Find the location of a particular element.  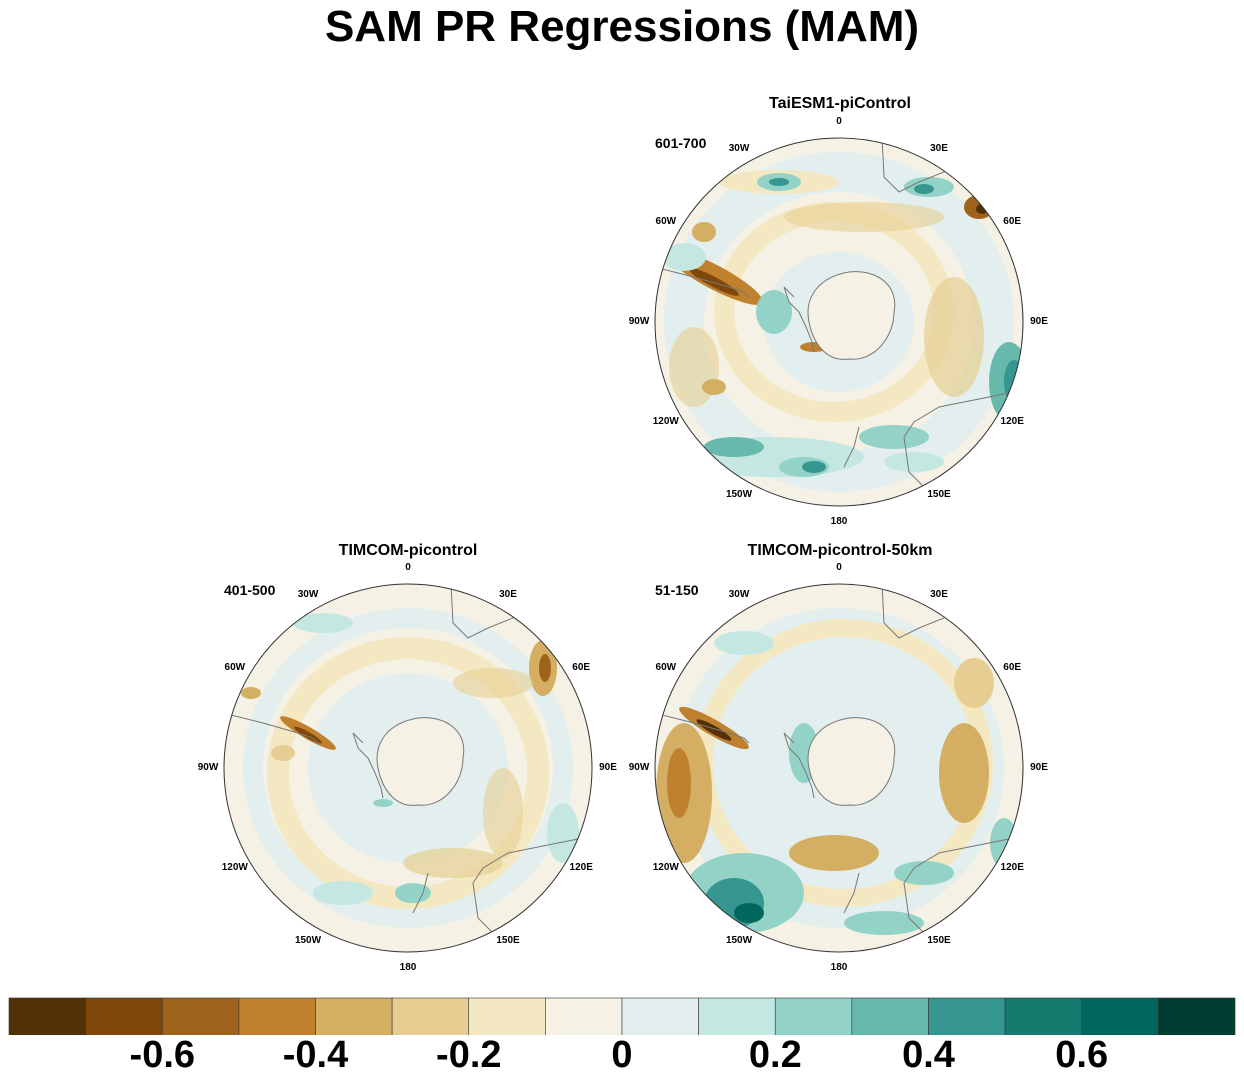

polar-map-timcom is located at coordinates (408, 768).